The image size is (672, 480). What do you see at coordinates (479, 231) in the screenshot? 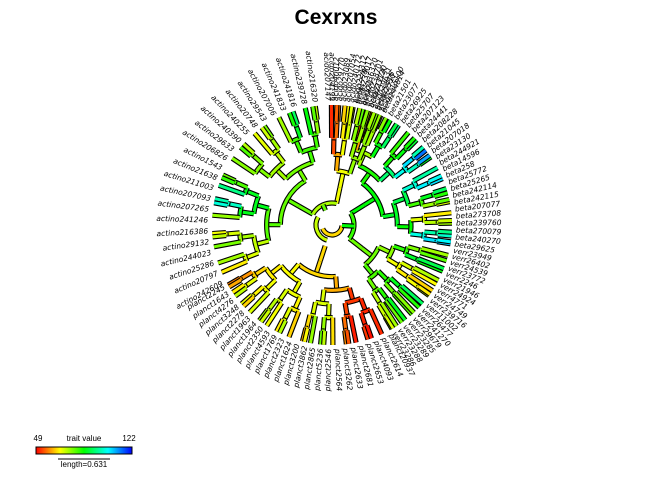
I see `tip-label: beta270079` at bounding box center [479, 231].